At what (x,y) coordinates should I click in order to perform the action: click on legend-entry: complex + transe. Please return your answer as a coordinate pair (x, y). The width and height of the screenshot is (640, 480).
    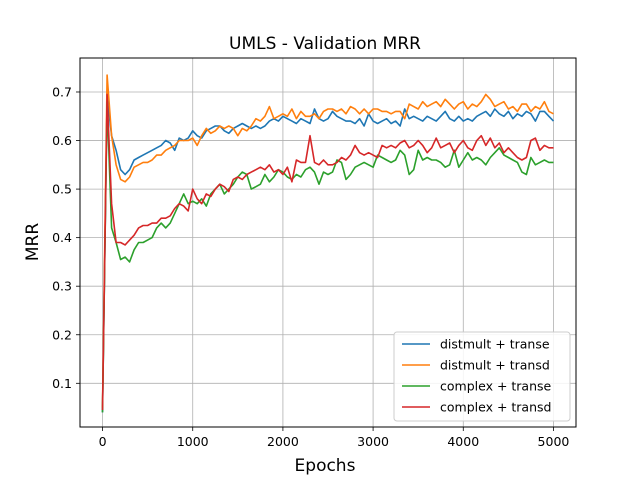
    Looking at the image, I should click on (496, 386).